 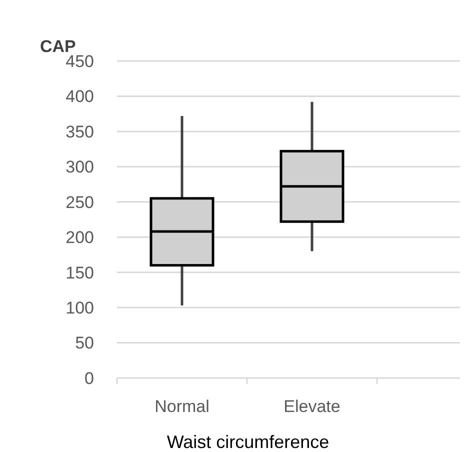 What do you see at coordinates (80, 132) in the screenshot?
I see `y-tick-label: 350` at bounding box center [80, 132].